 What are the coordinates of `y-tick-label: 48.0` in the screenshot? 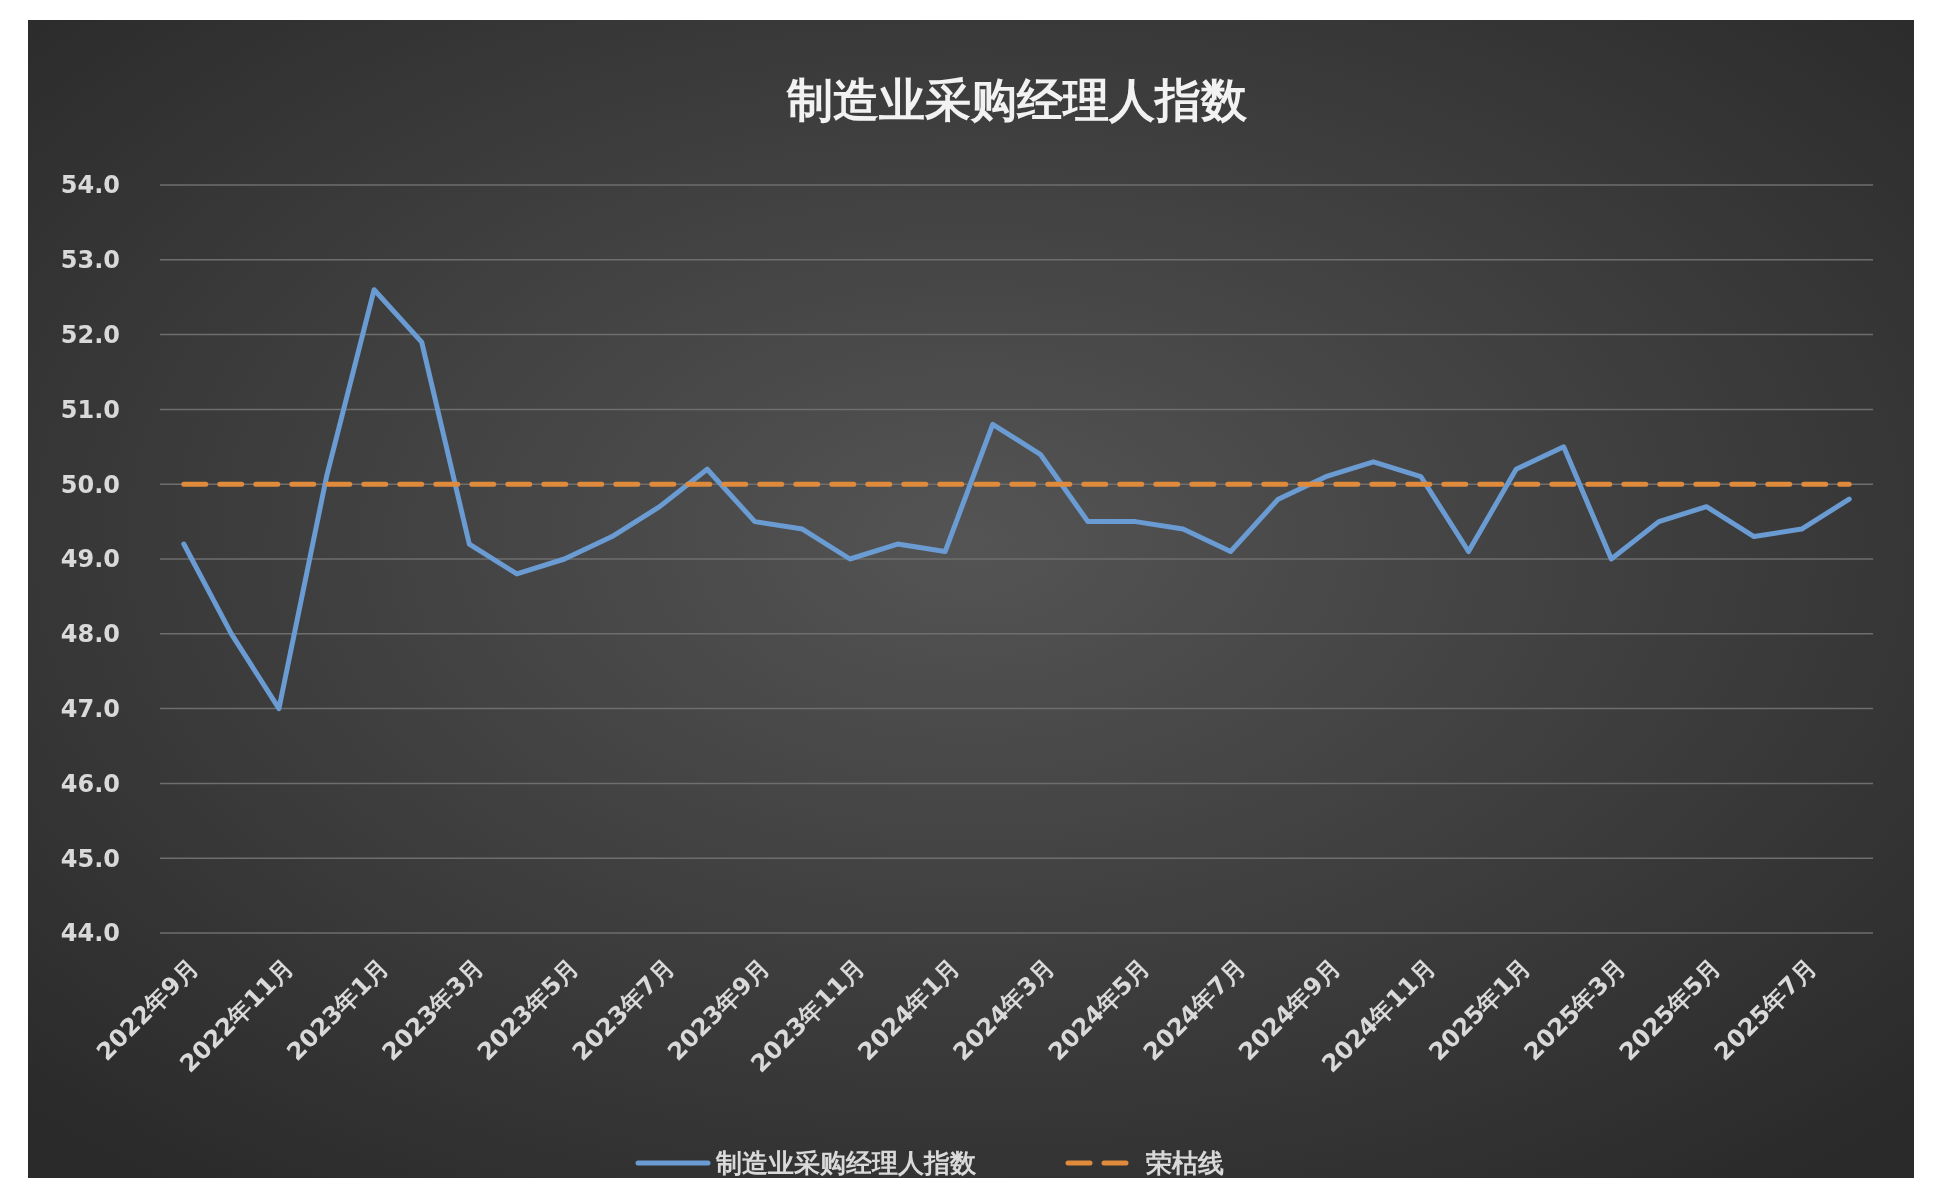 It's located at (90, 634).